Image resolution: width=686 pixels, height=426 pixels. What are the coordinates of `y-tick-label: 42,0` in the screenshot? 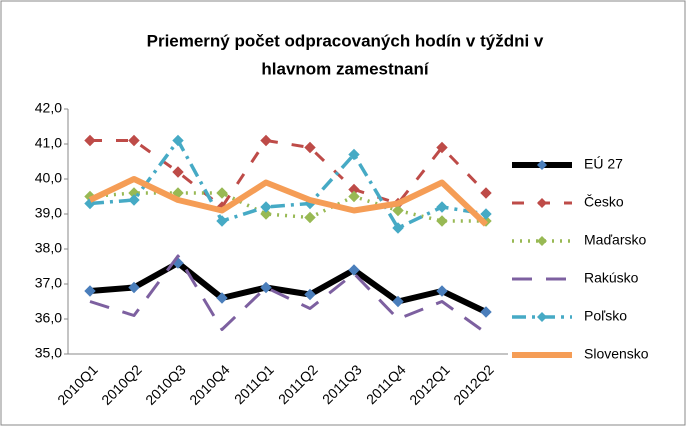 It's located at (48, 108).